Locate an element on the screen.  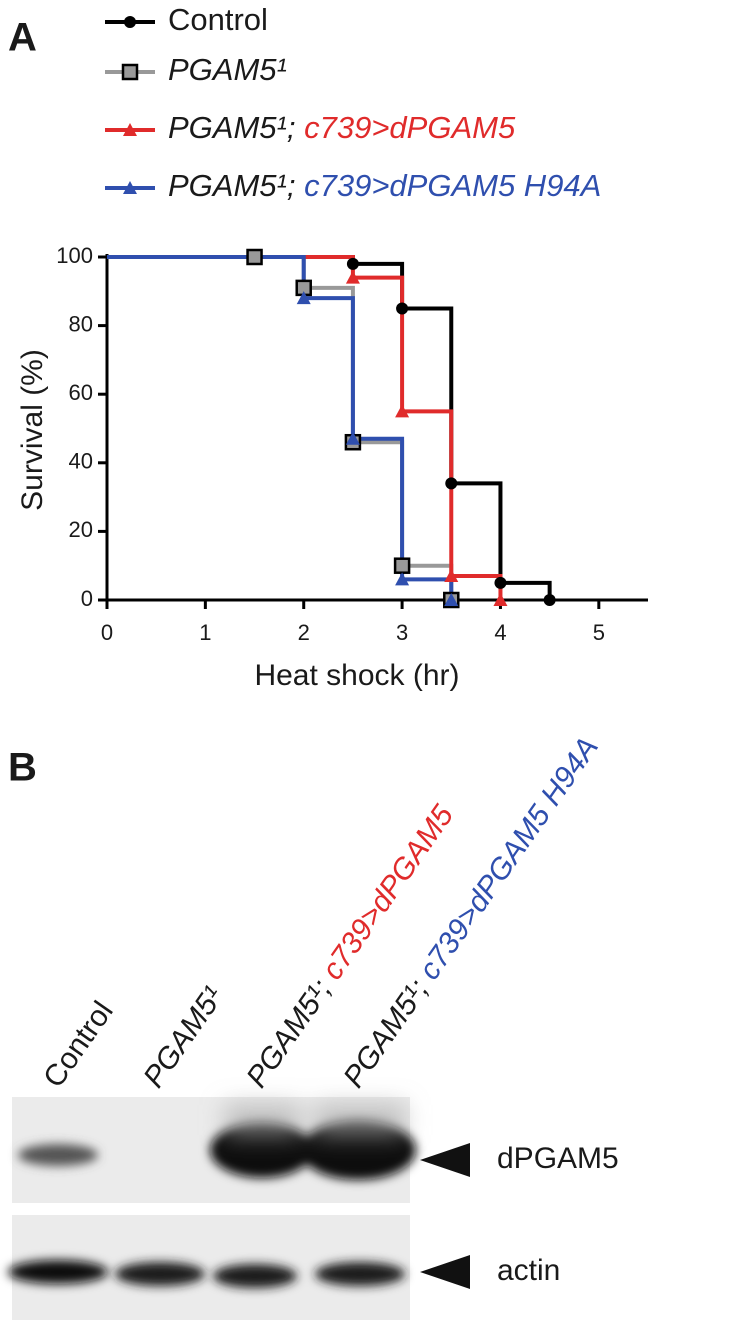
lane-label: Control is located at coordinates (78, 1044).